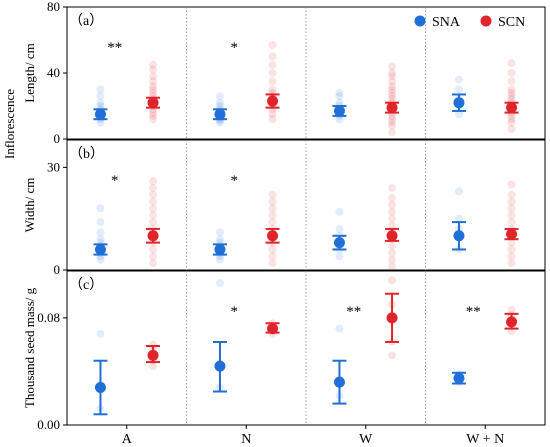  I want to click on y-tick-label: 0, so click(57, 269).